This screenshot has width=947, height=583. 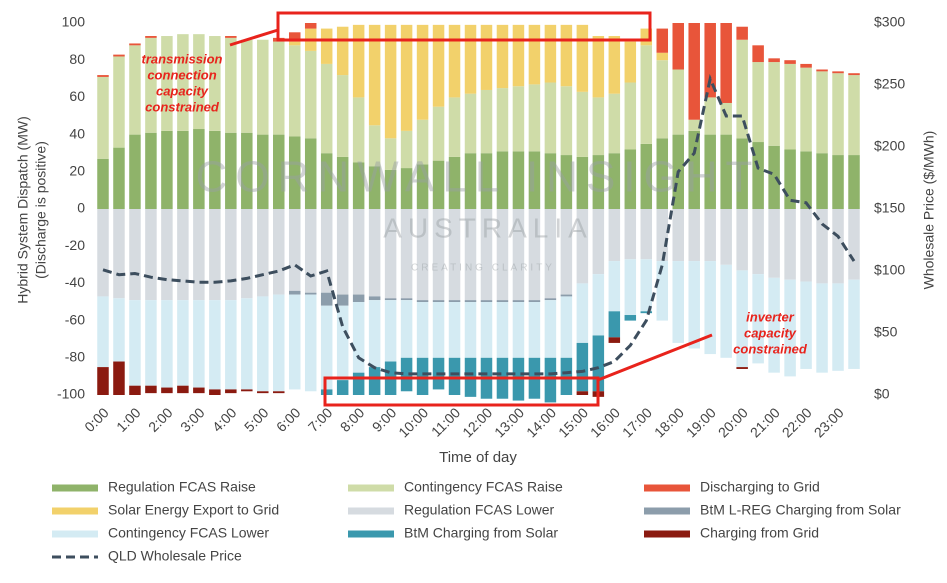 What do you see at coordinates (889, 22) in the screenshot?
I see `y2-tick-label: $300` at bounding box center [889, 22].